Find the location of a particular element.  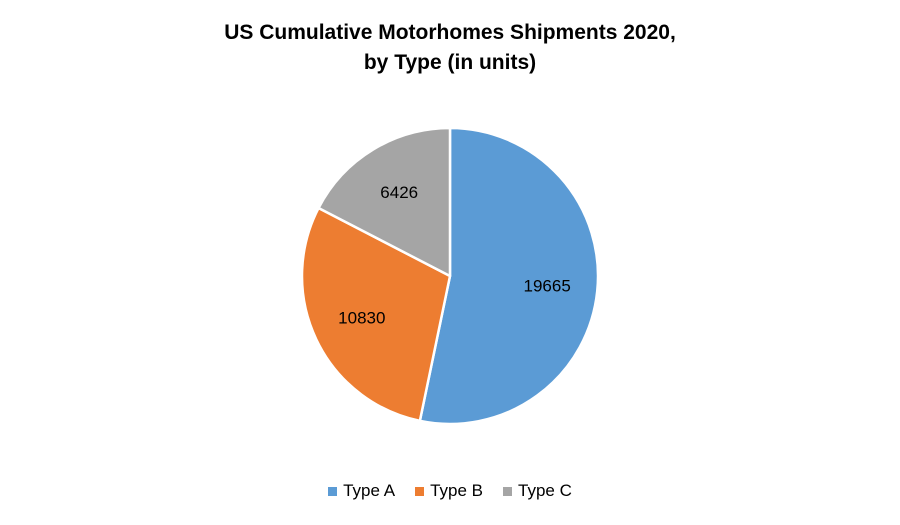

legend-item-type-b: Type B is located at coordinates (449, 491).